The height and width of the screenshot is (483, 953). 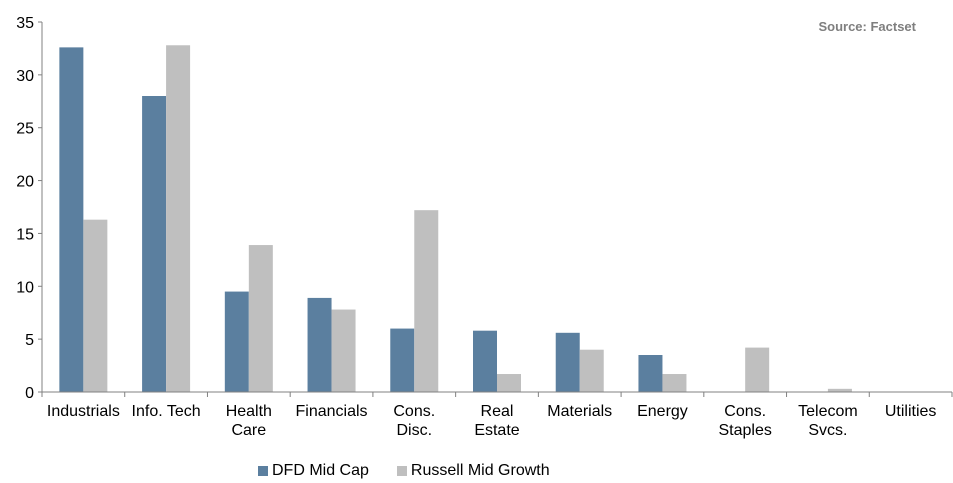 I want to click on y-tick-label: 0, so click(x=29, y=393).